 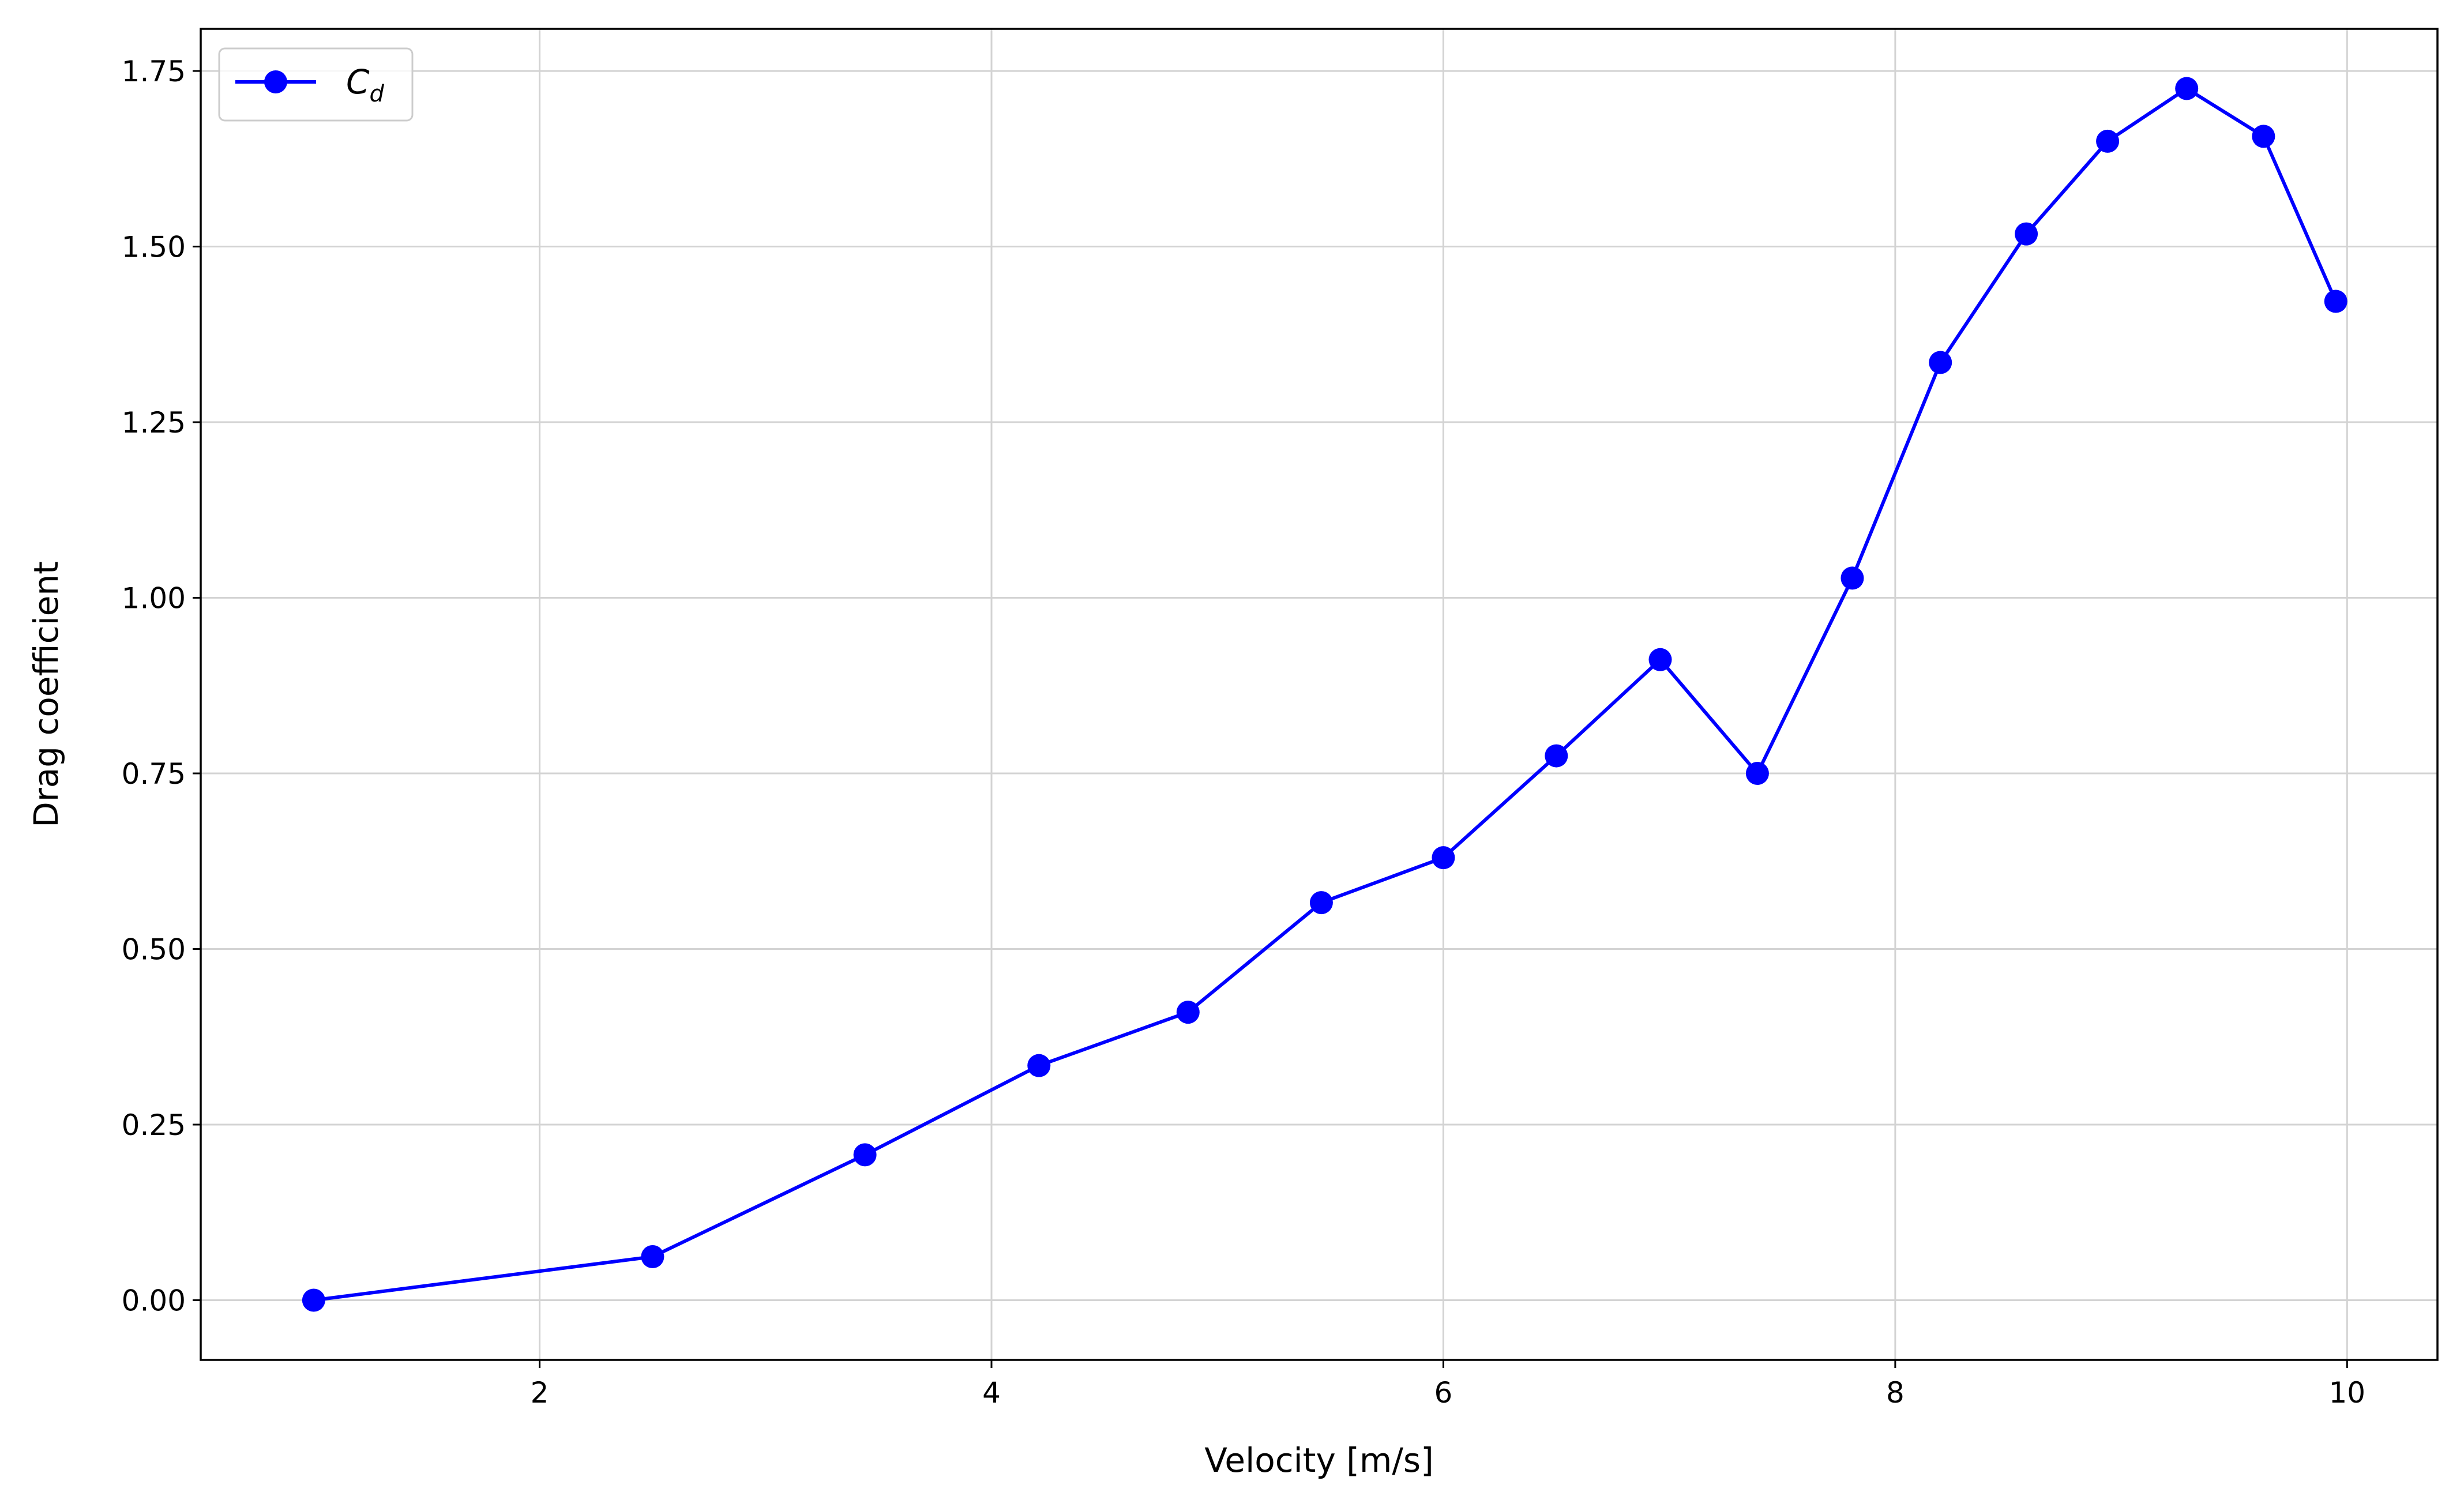 I want to click on y-tick-label: 1.25, so click(x=154, y=422).